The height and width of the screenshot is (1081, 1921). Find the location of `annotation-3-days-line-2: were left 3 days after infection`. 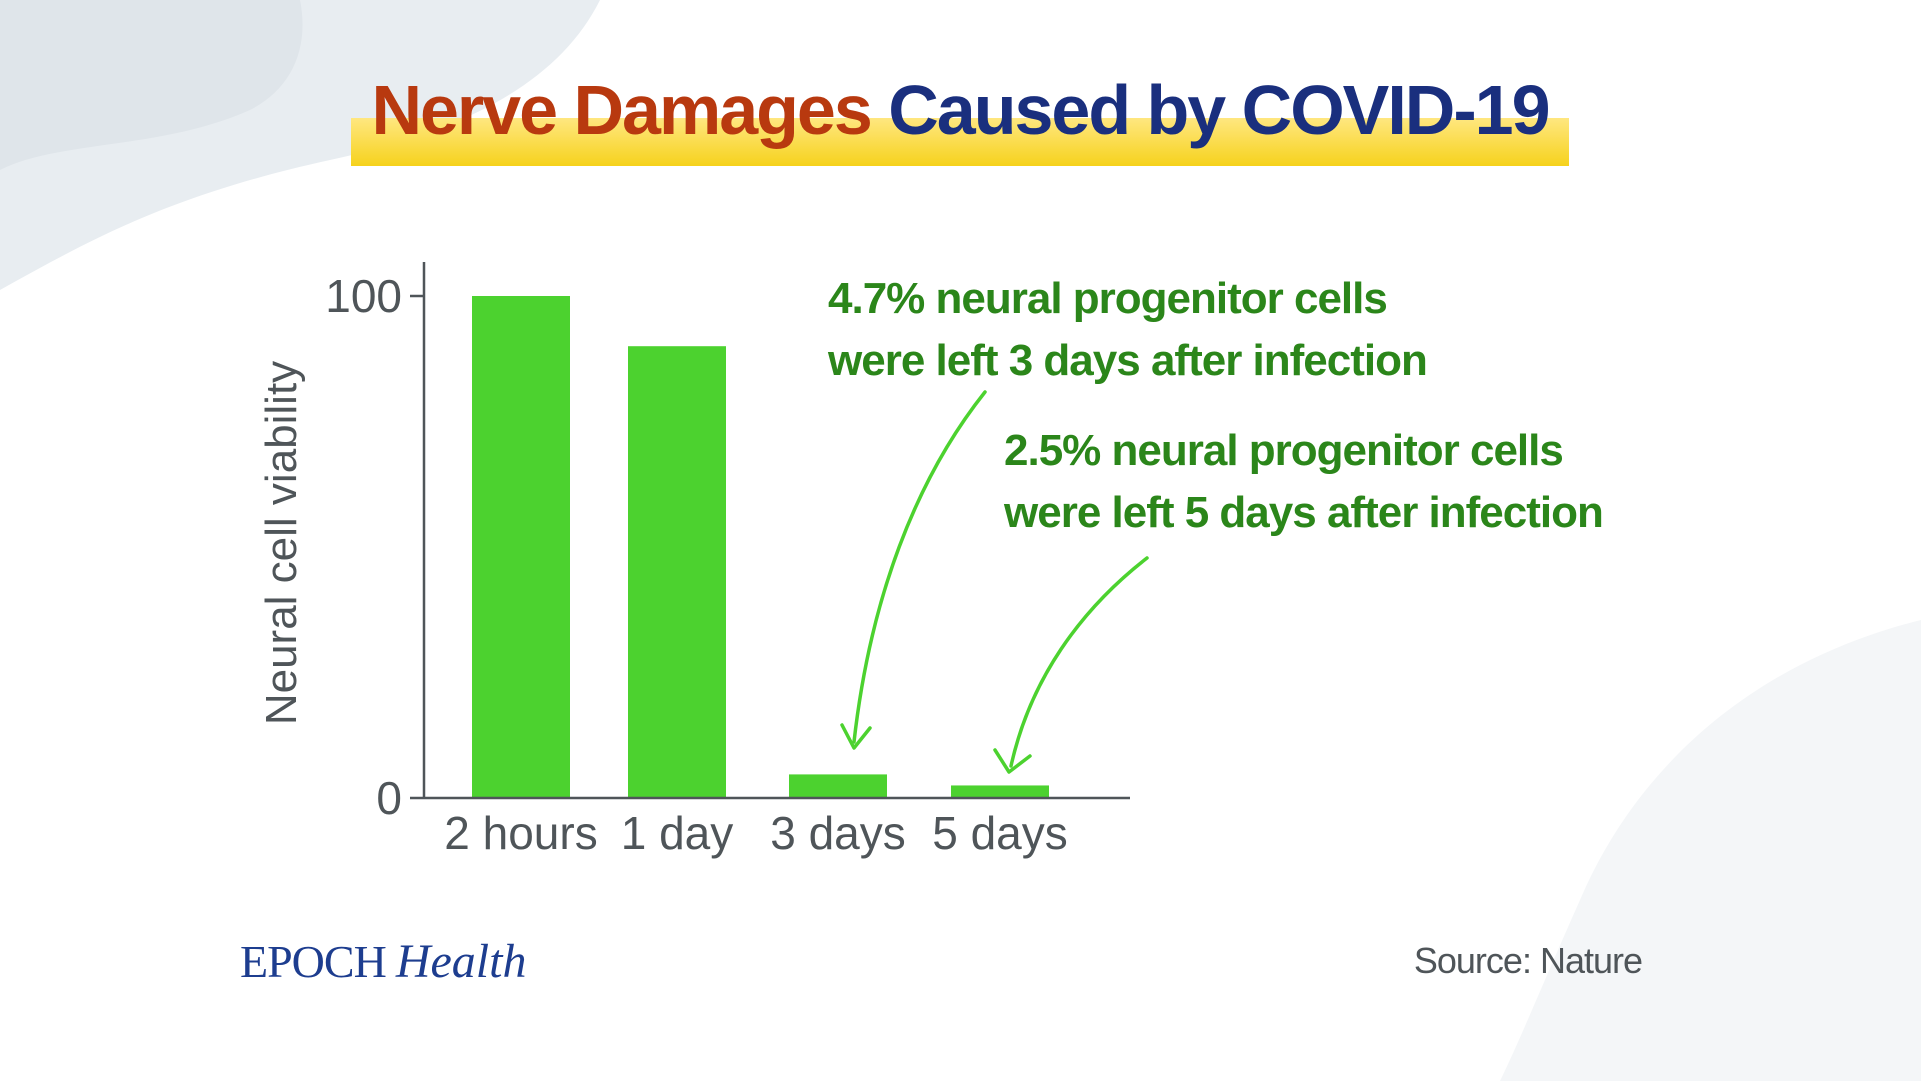

annotation-3-days-line-2: were left 3 days after infection is located at coordinates (1128, 360).